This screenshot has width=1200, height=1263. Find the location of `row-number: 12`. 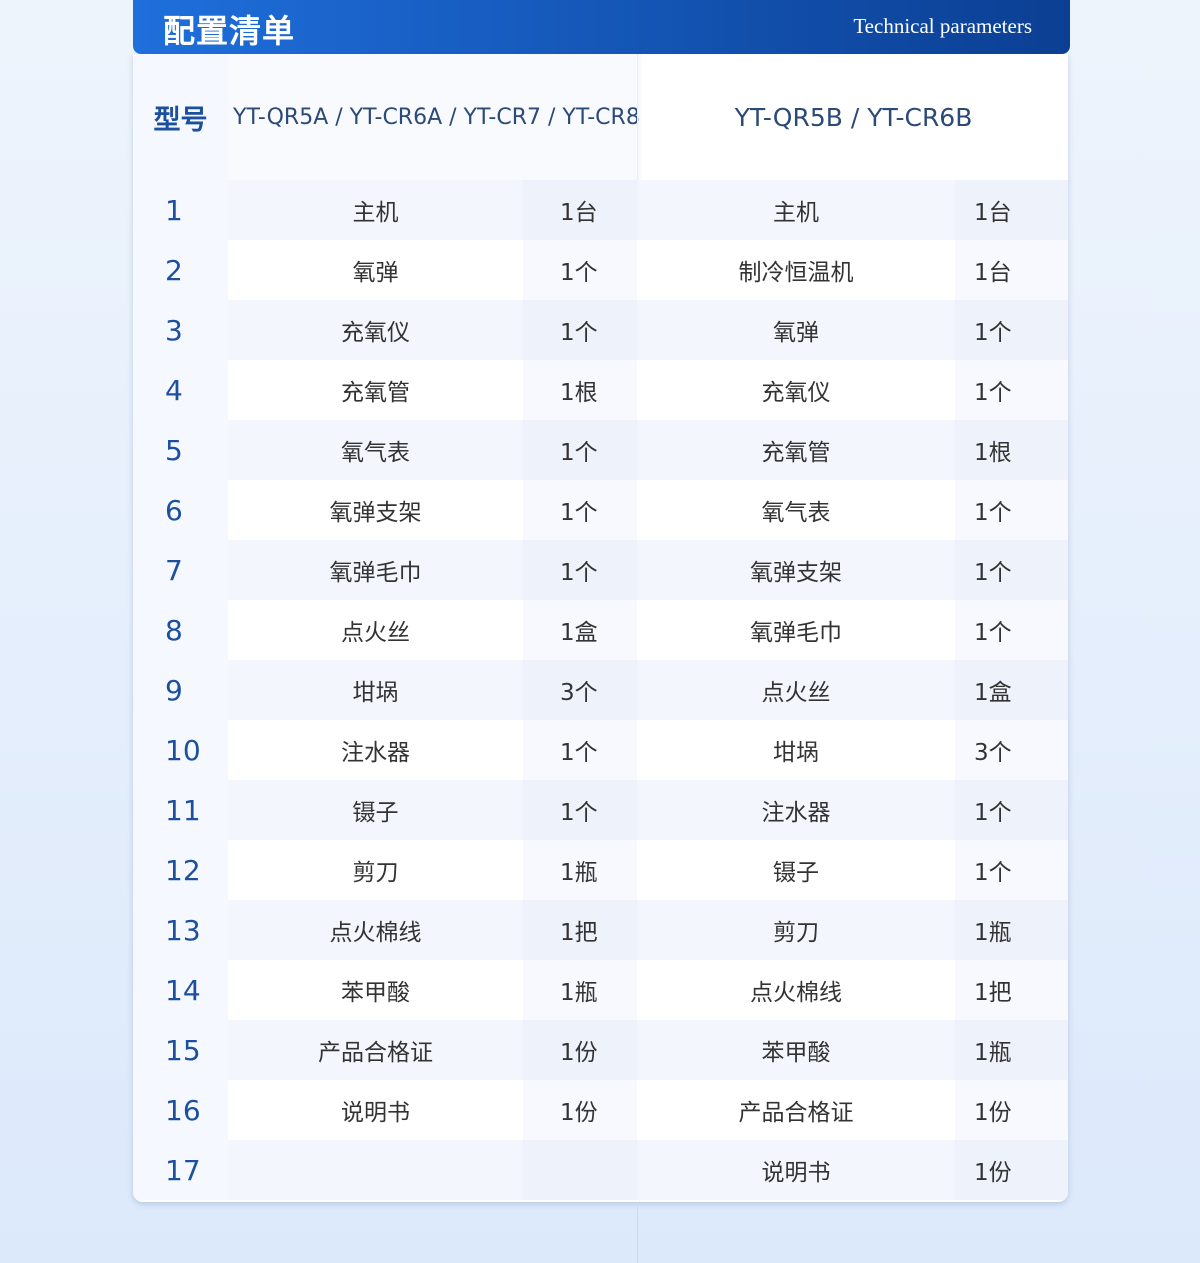

row-number: 12 is located at coordinates (180, 870).